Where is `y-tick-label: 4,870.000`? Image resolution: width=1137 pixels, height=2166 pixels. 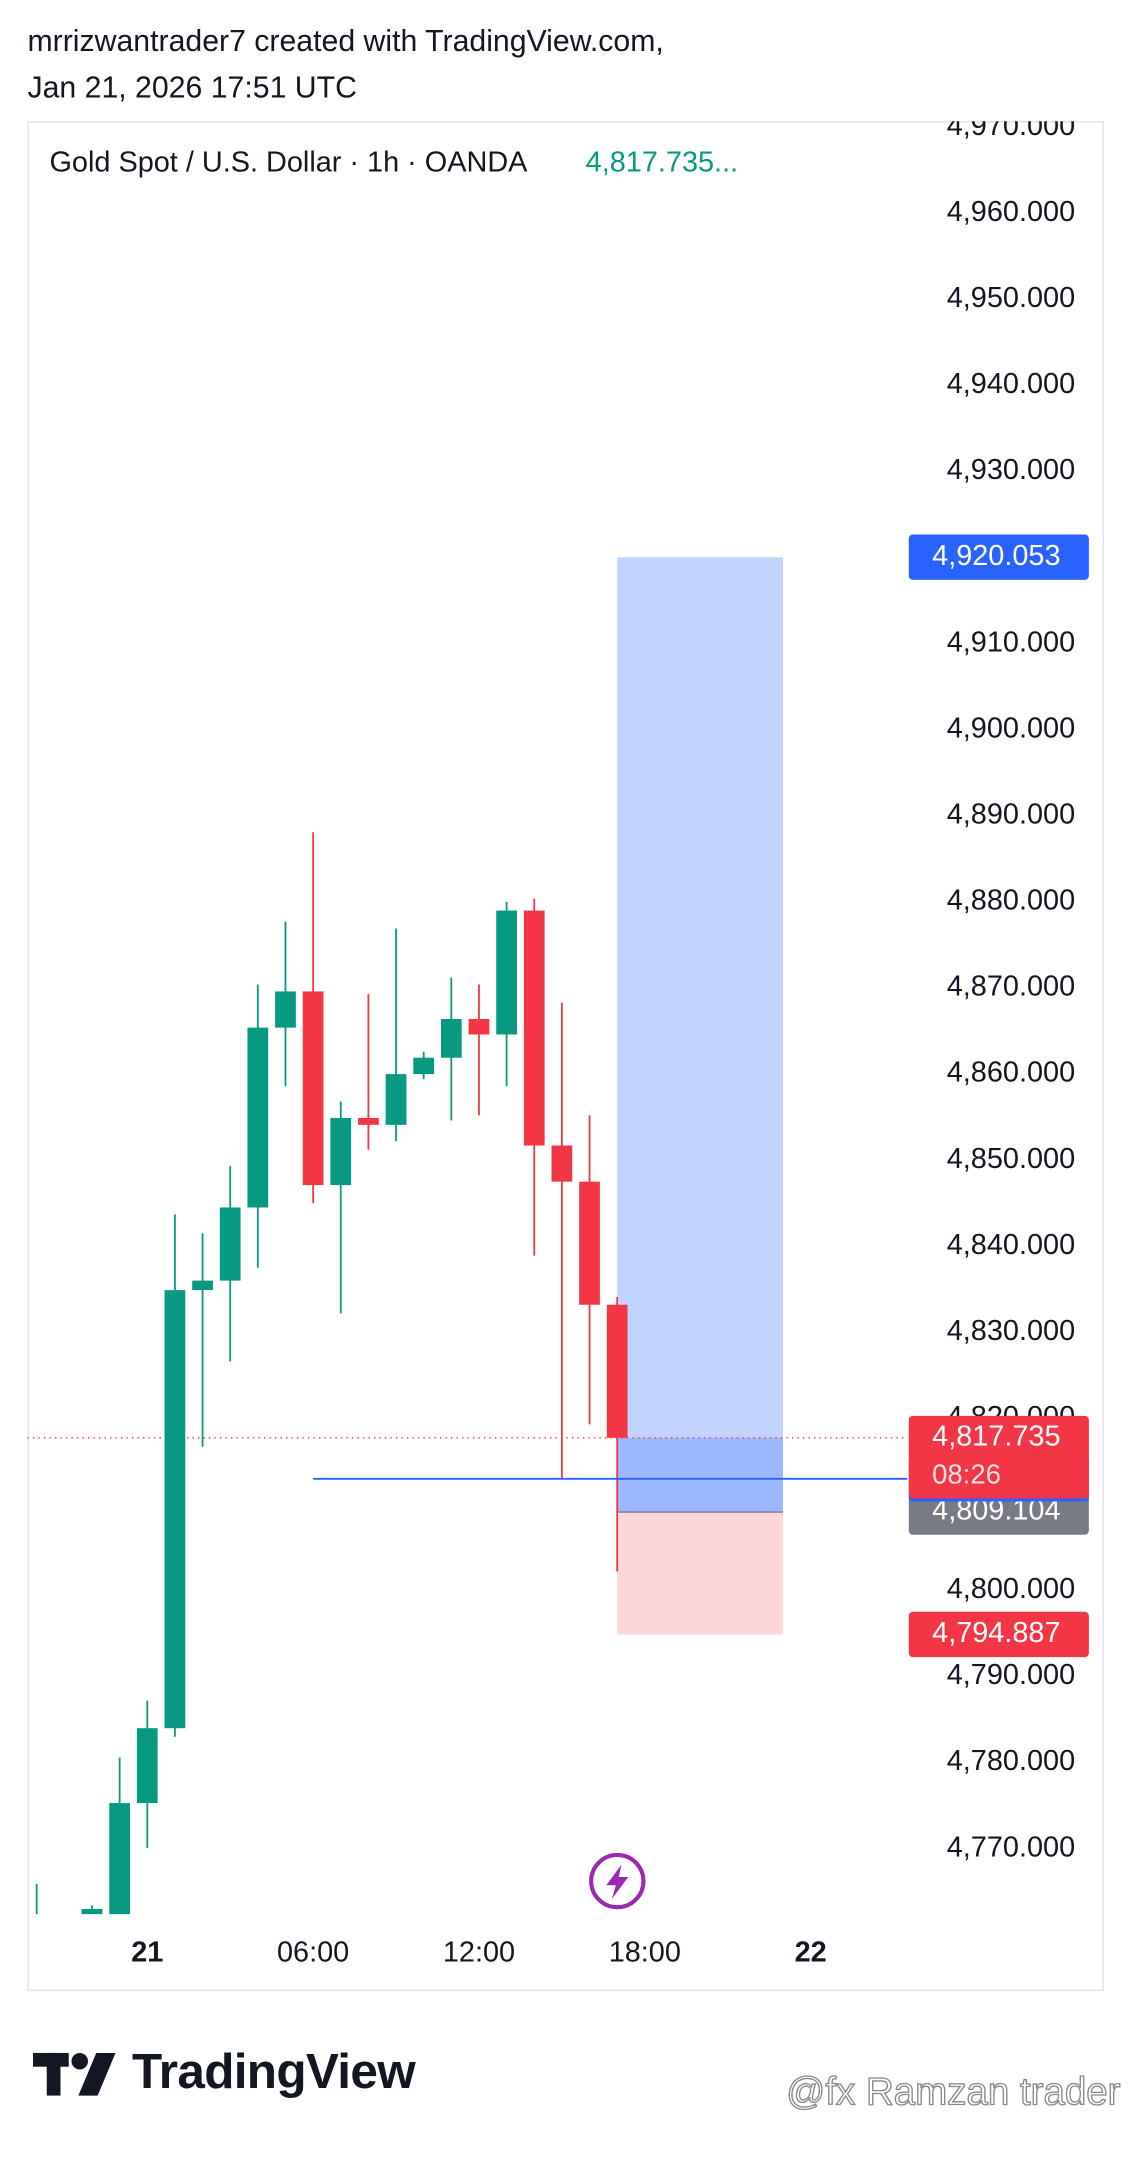
y-tick-label: 4,870.000 is located at coordinates (1011, 987).